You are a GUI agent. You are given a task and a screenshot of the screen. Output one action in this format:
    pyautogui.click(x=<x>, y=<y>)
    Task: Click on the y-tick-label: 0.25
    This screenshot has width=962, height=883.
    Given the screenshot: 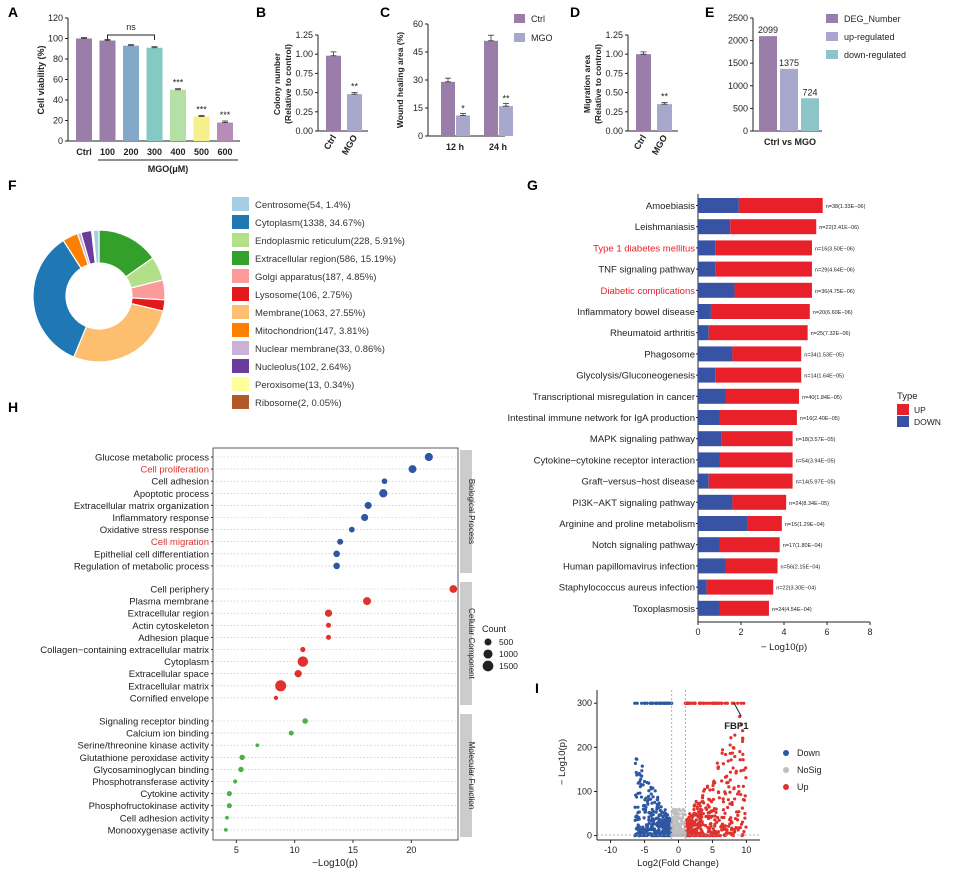 What is the action you would take?
    pyautogui.click(x=614, y=112)
    